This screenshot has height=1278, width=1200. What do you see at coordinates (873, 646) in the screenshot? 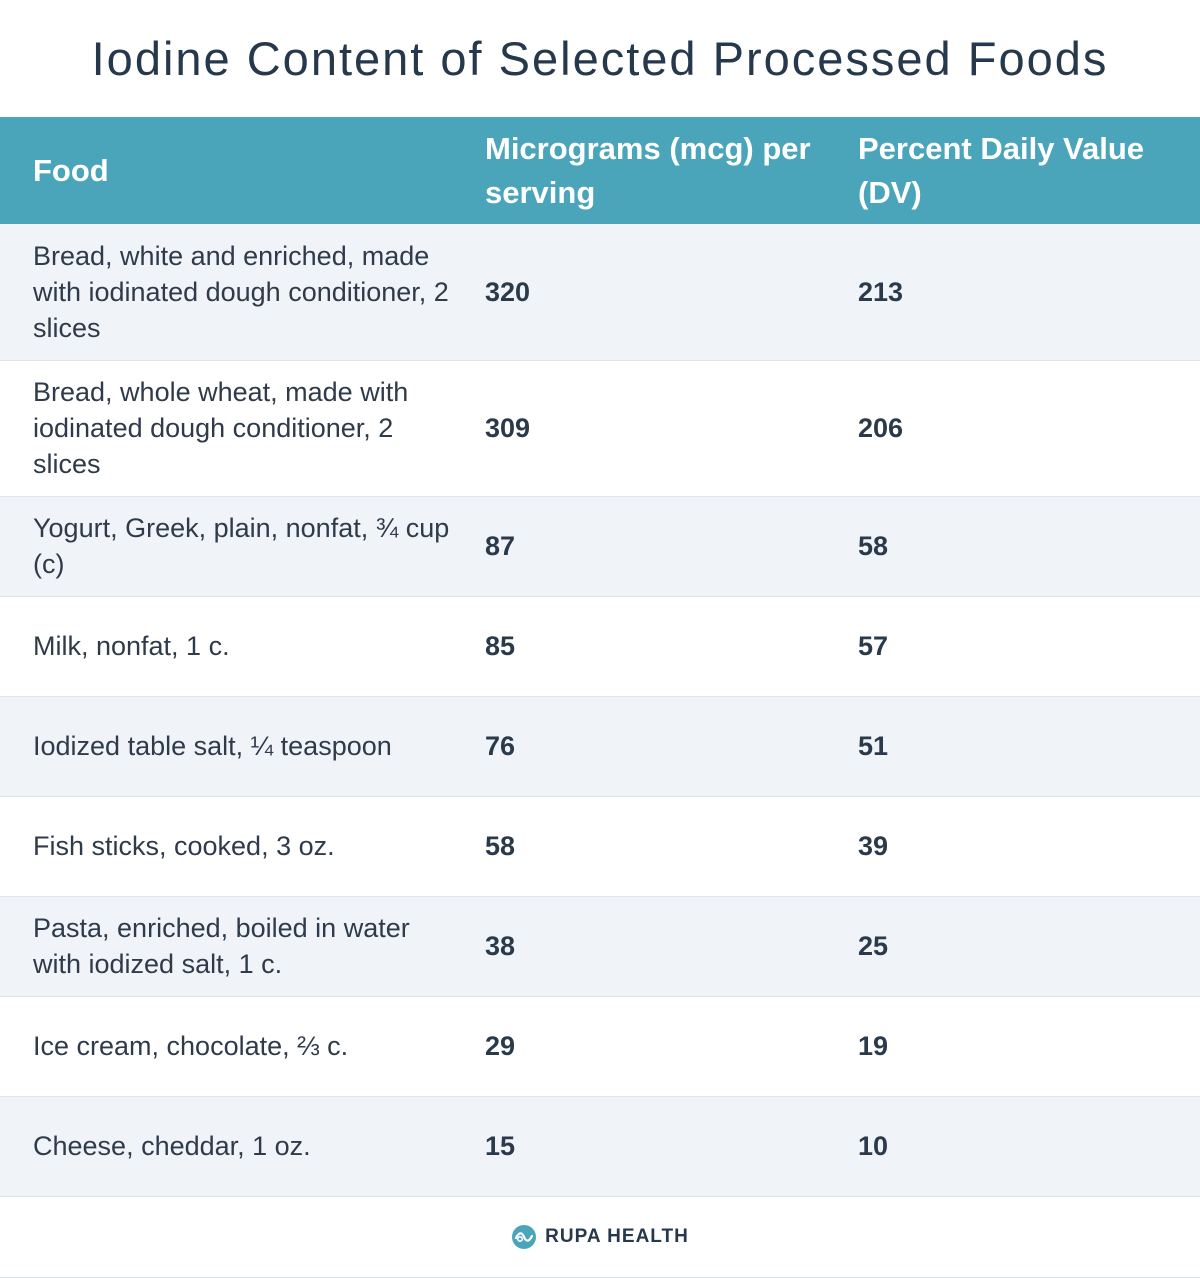
I see `dv-cell: 57` at bounding box center [873, 646].